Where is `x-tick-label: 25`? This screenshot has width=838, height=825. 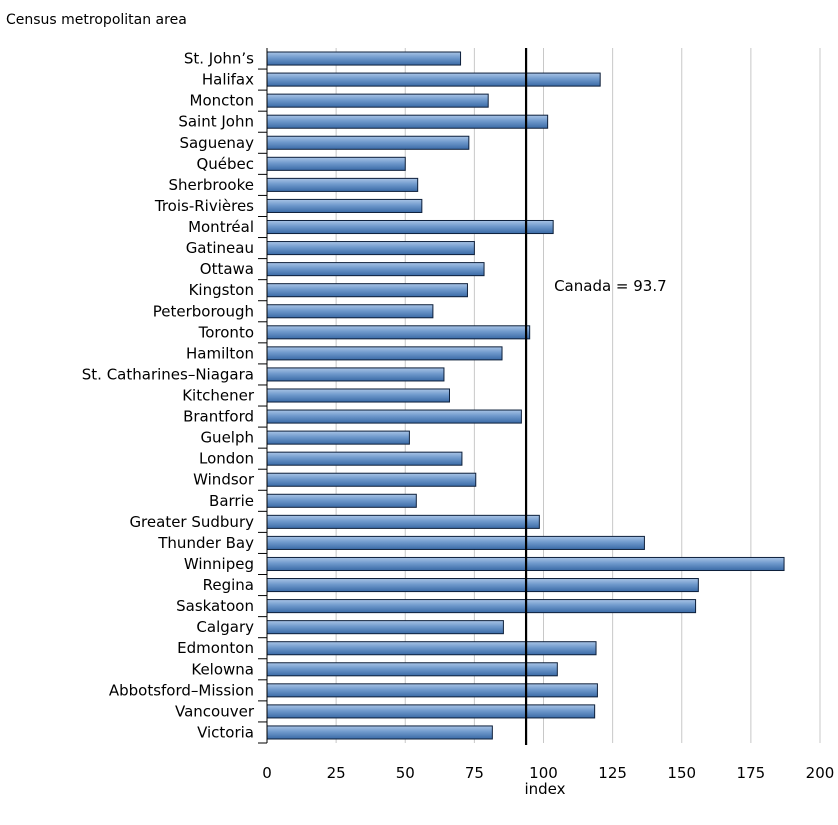 x-tick-label: 25 is located at coordinates (336, 773).